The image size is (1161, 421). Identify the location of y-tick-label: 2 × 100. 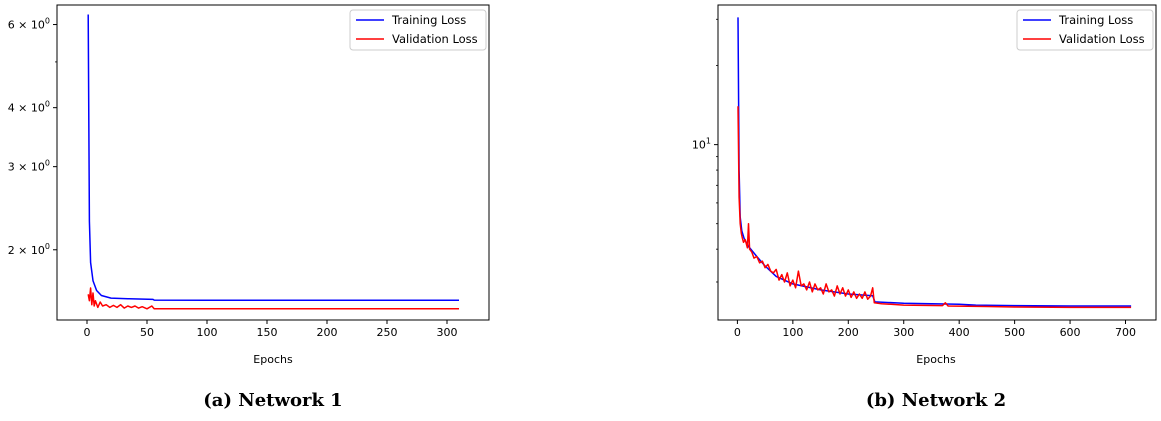
(29, 249).